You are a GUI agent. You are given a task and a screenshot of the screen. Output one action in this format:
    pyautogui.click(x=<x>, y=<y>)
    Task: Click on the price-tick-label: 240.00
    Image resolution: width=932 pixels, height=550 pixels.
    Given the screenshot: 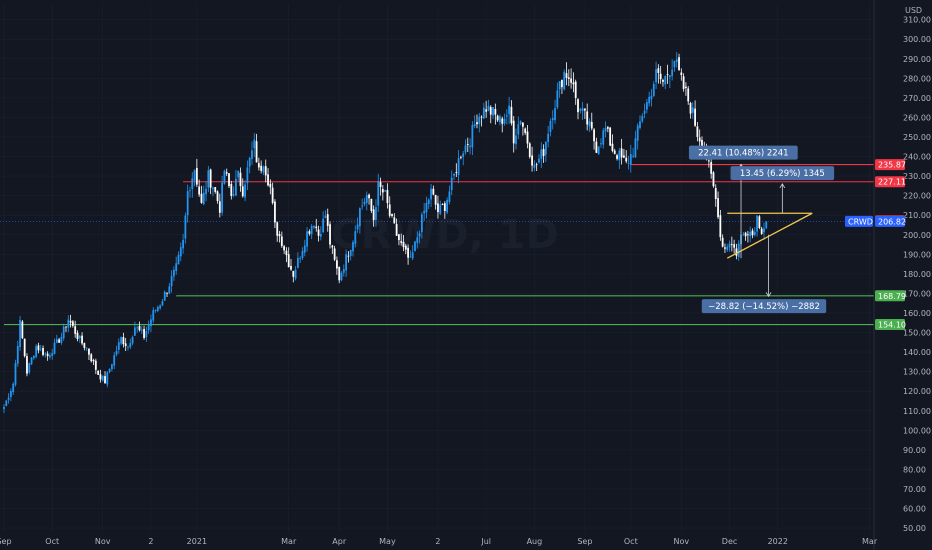 What is the action you would take?
    pyautogui.click(x=917, y=157)
    